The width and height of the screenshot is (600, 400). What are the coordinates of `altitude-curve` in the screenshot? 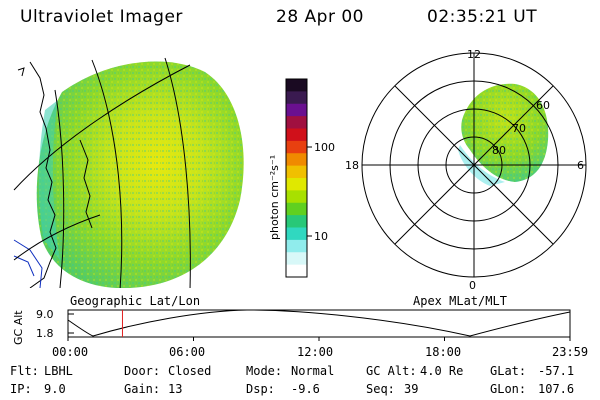 It's located at (319, 323).